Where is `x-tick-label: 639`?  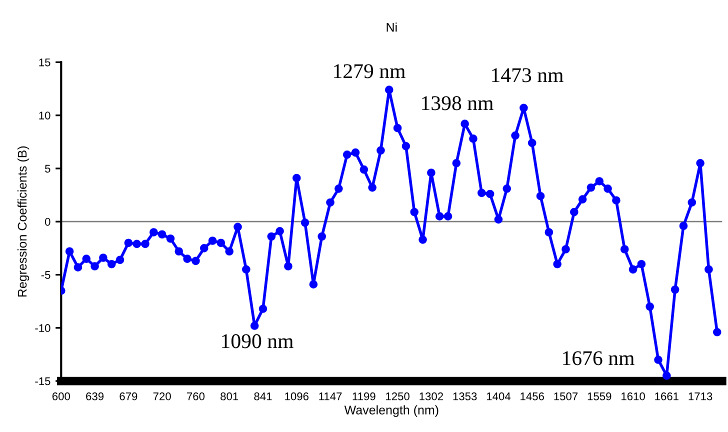 x-tick-label: 639 is located at coordinates (95, 396).